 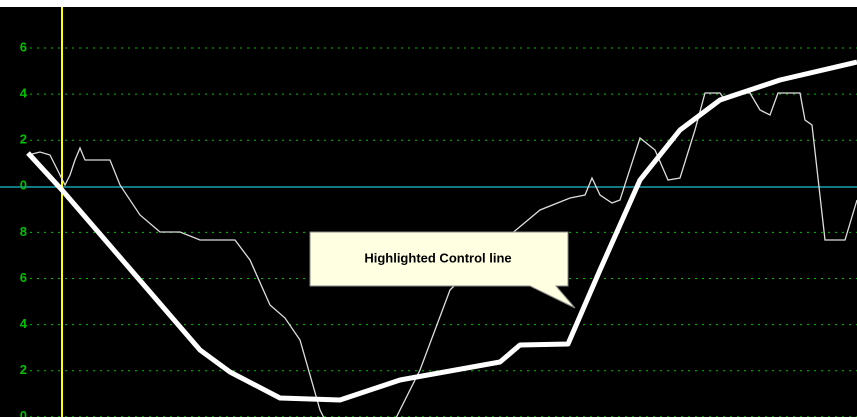 What do you see at coordinates (23, 231) in the screenshot?
I see `y-tick-label: 8` at bounding box center [23, 231].